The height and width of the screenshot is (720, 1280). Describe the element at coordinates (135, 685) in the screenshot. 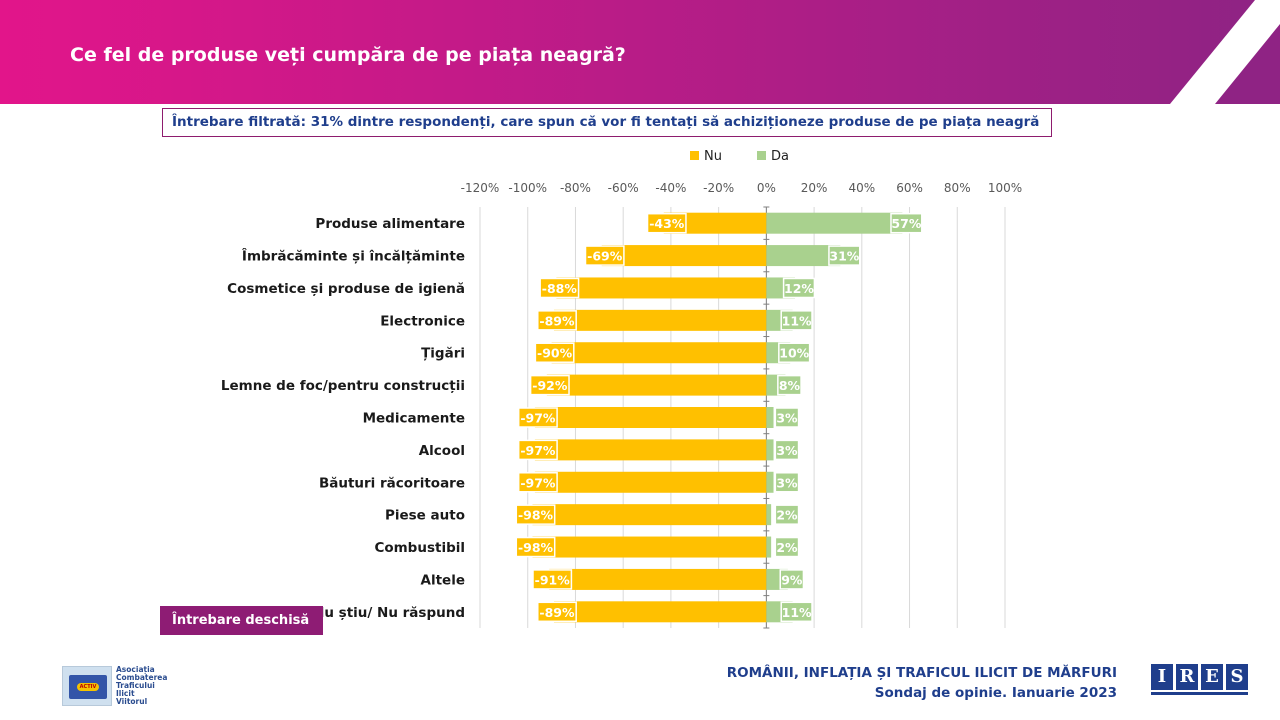

I see `activ-line: Traficului` at that location.